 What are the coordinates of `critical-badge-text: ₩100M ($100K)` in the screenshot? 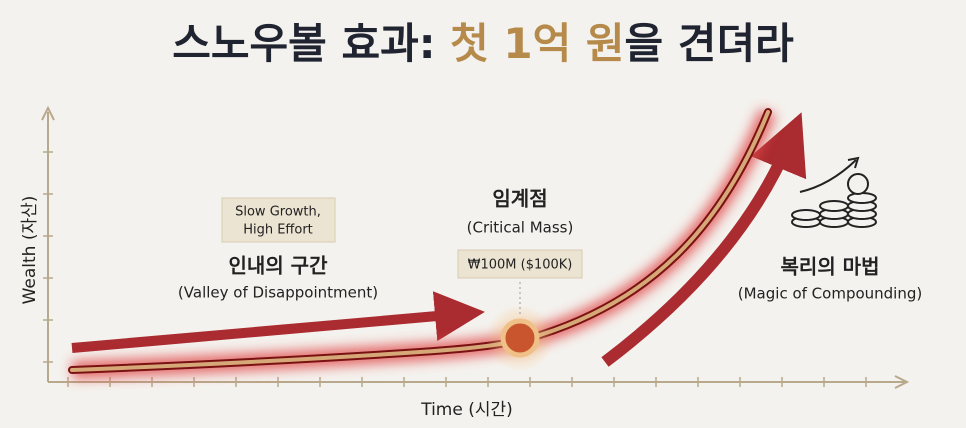 It's located at (520, 265).